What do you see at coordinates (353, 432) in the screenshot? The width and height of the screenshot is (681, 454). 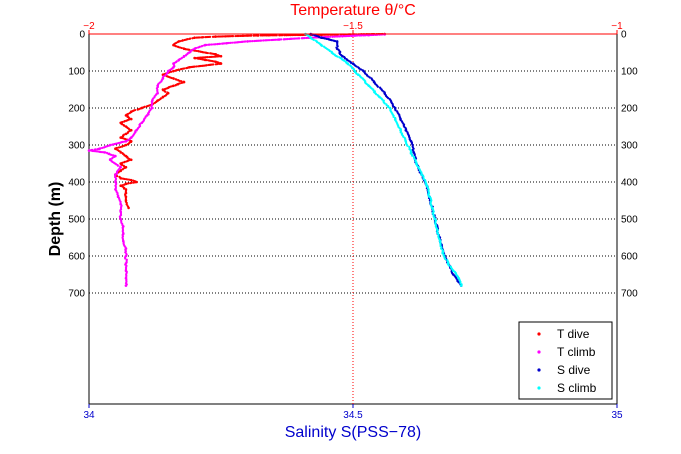 I see `bottom-axis-title: Salinity S(PSS−78)` at bounding box center [353, 432].